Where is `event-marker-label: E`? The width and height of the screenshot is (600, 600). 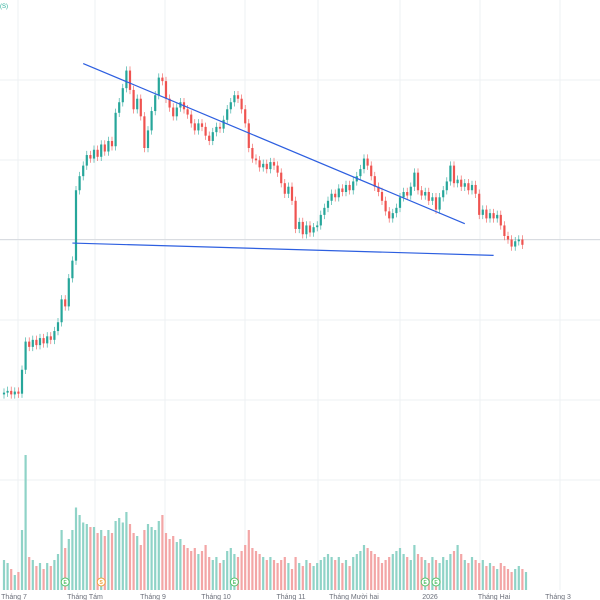
event-marker-label: E is located at coordinates (66, 583).